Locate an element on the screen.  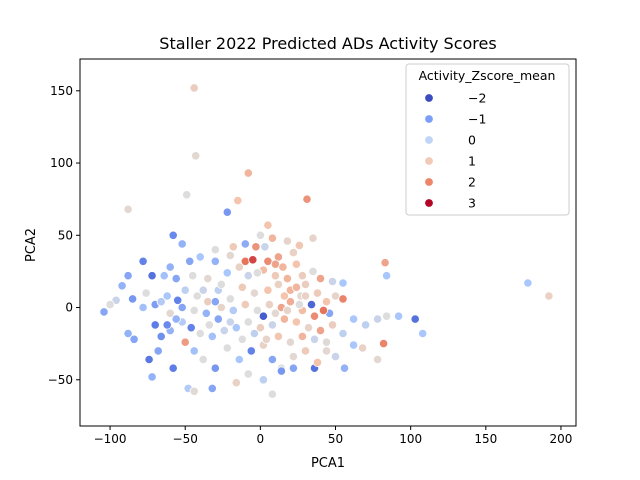
y-axis: −50 0 50 100 150 is located at coordinates (64, 235).